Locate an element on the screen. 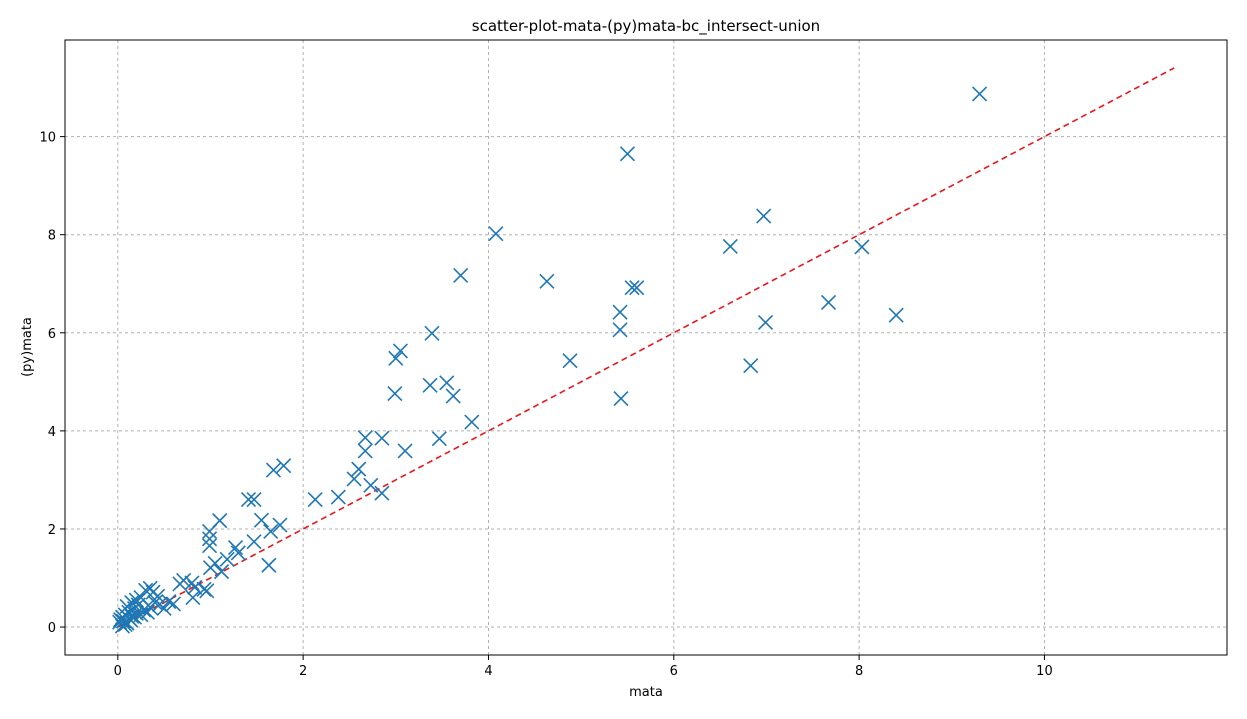 The image size is (1247, 719). x-axis-ticks: 0 2 4 6 8 10 is located at coordinates (583, 667).